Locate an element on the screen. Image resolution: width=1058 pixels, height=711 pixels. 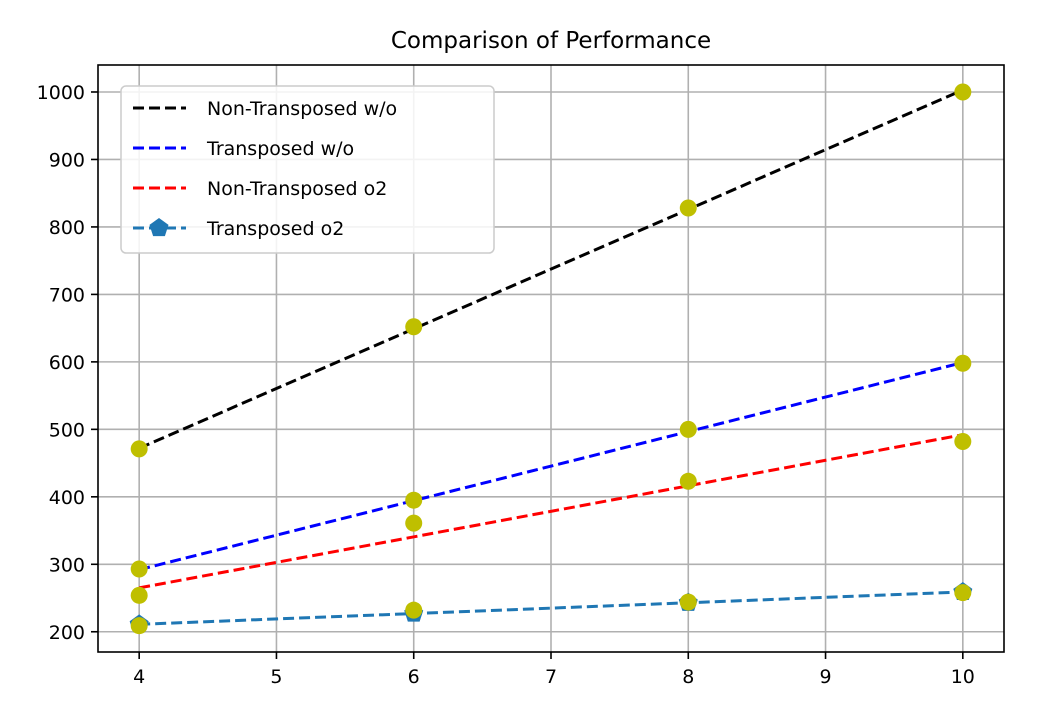
legend-label: Non-Transposed w/o is located at coordinates (302, 109).